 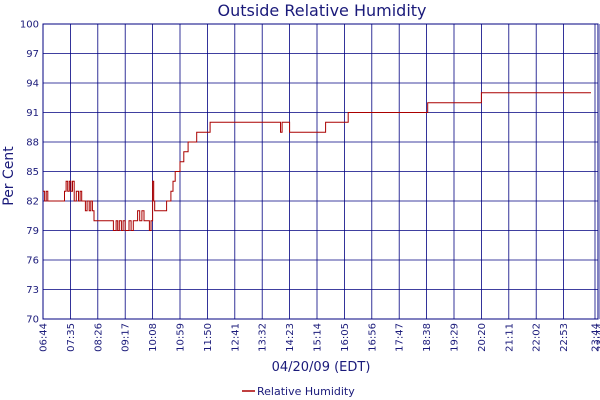 I want to click on x-tick-label: 12:41, so click(x=235, y=337).